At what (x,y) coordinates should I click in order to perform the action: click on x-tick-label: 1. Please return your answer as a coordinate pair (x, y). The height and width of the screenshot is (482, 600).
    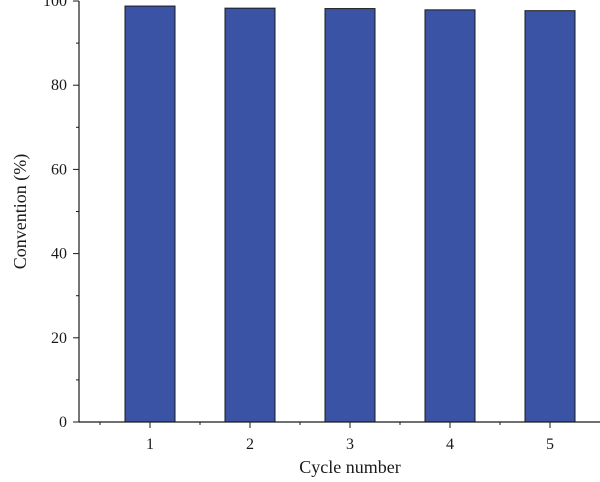
    Looking at the image, I should click on (150, 444).